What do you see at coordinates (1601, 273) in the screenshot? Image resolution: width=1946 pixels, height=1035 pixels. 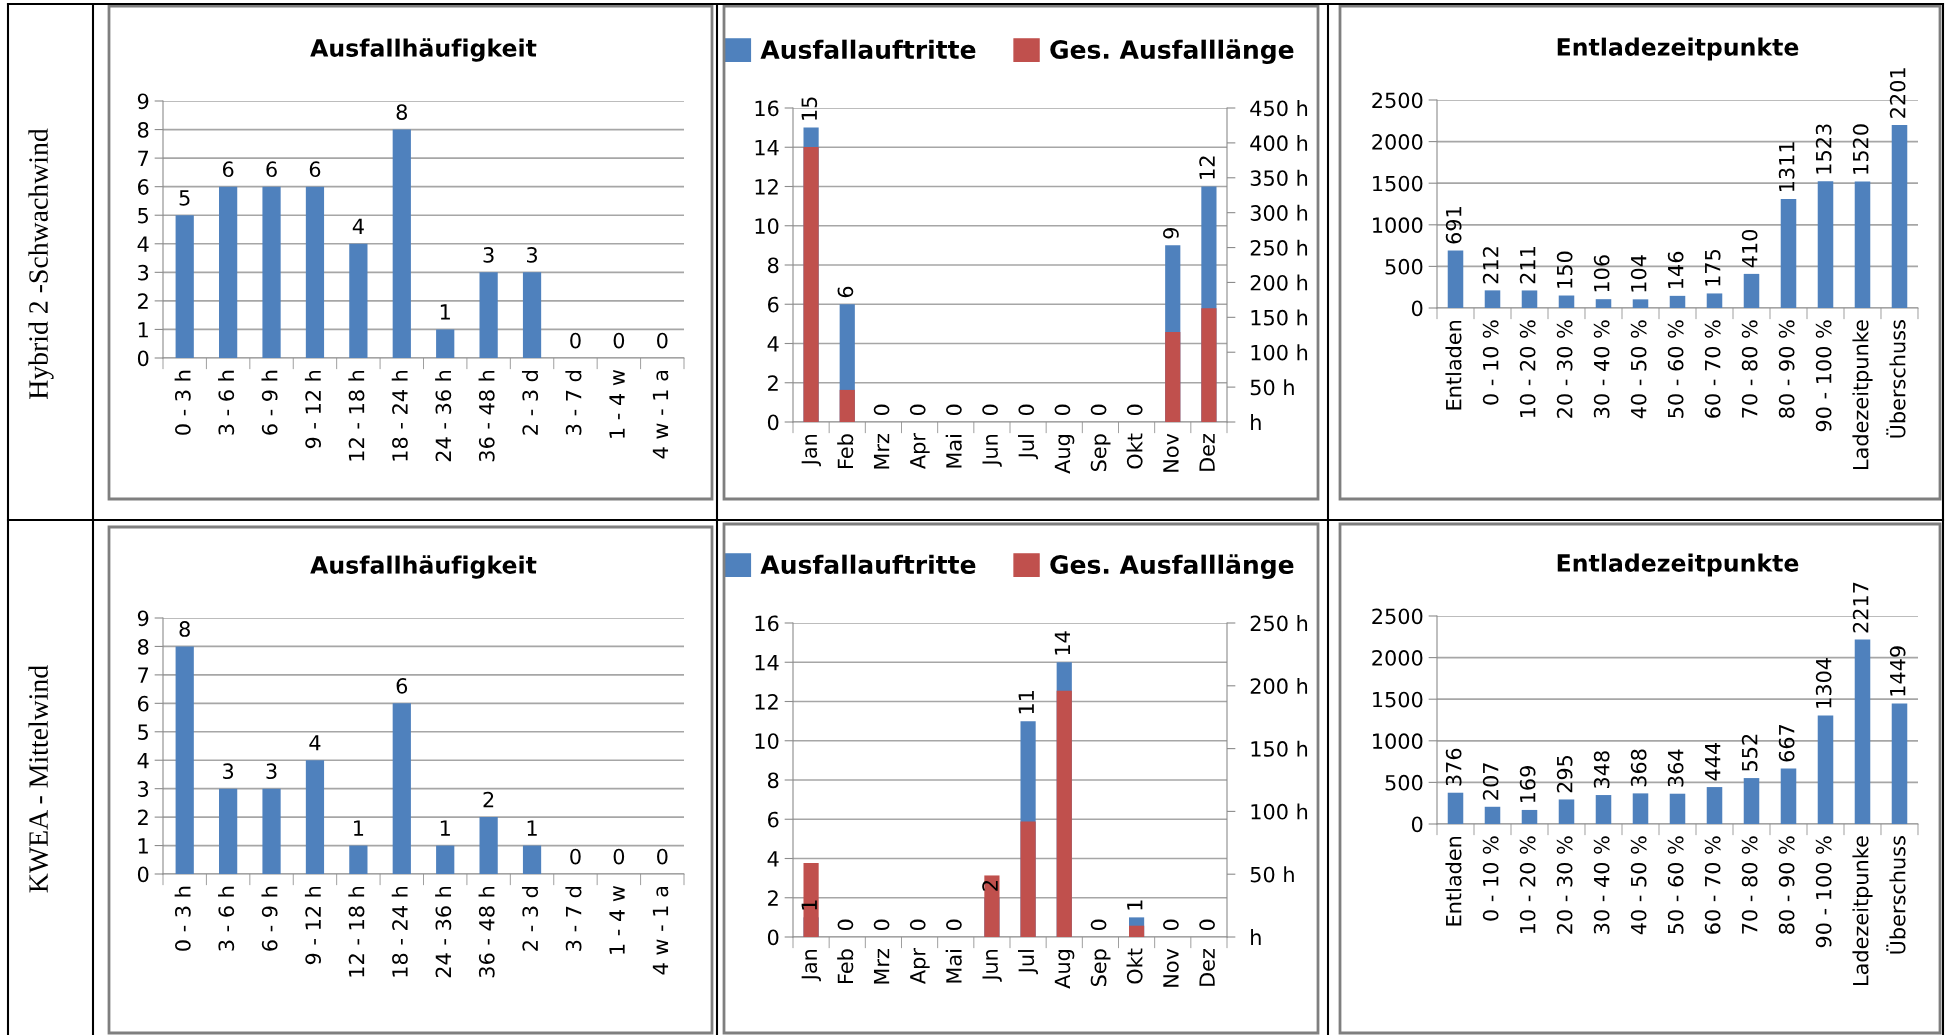 I see `data-label: 106` at bounding box center [1601, 273].